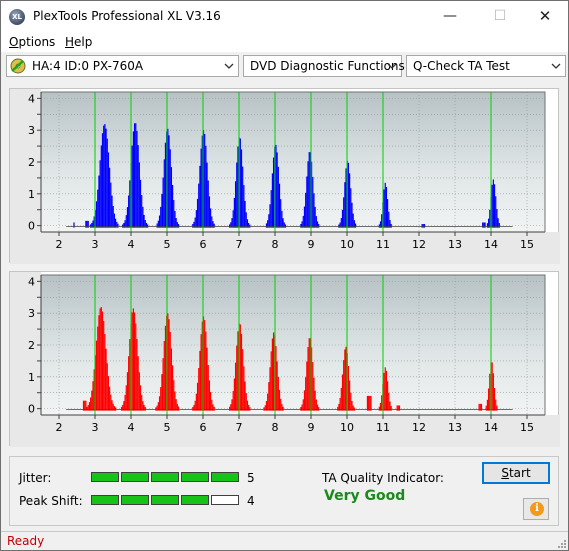  I want to click on y-tick-label: 0, so click(31, 409).